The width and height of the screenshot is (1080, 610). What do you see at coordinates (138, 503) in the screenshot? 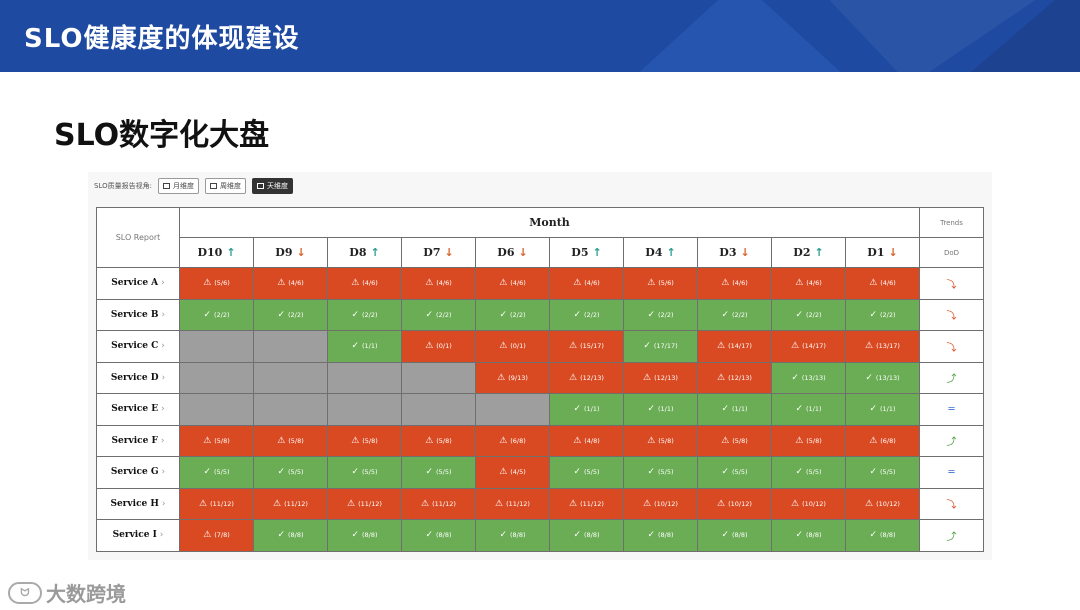
I see `service-link: Service H ›` at bounding box center [138, 503].